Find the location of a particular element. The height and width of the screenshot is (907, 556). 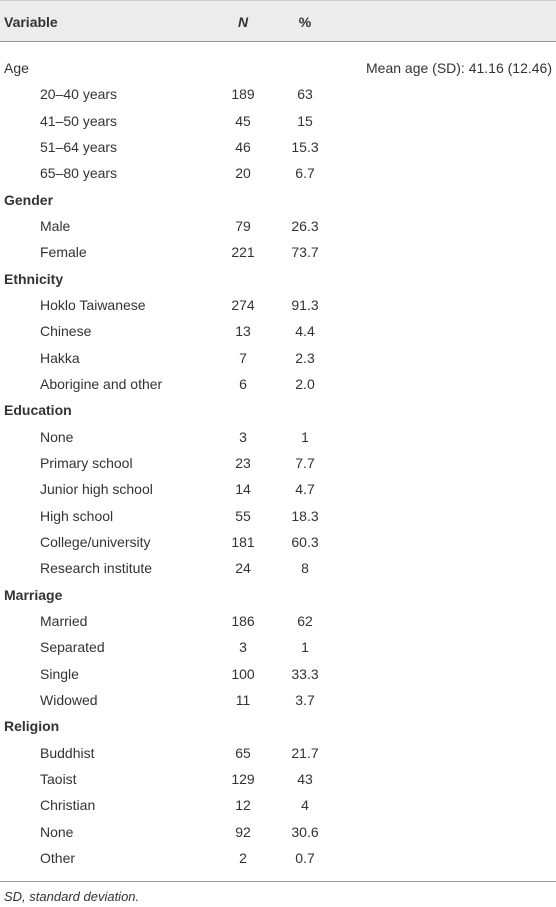

row-label: Hoklo Taiwanese is located at coordinates (93, 304).